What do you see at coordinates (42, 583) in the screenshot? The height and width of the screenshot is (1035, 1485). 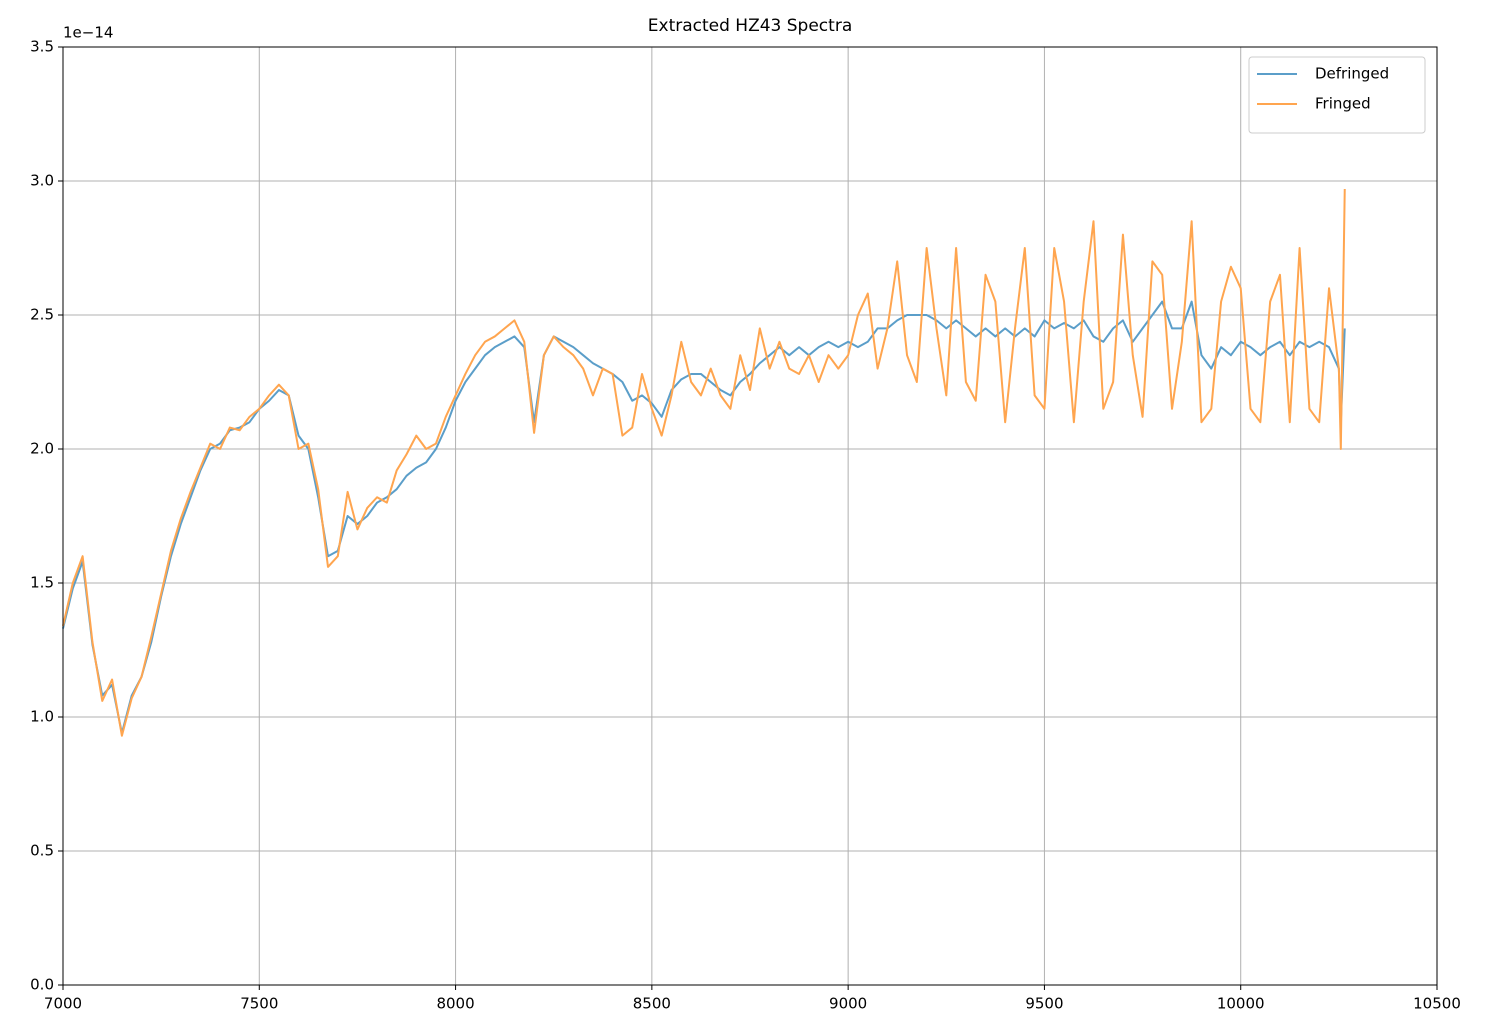 I see `y-tick-label: 1.5` at bounding box center [42, 583].